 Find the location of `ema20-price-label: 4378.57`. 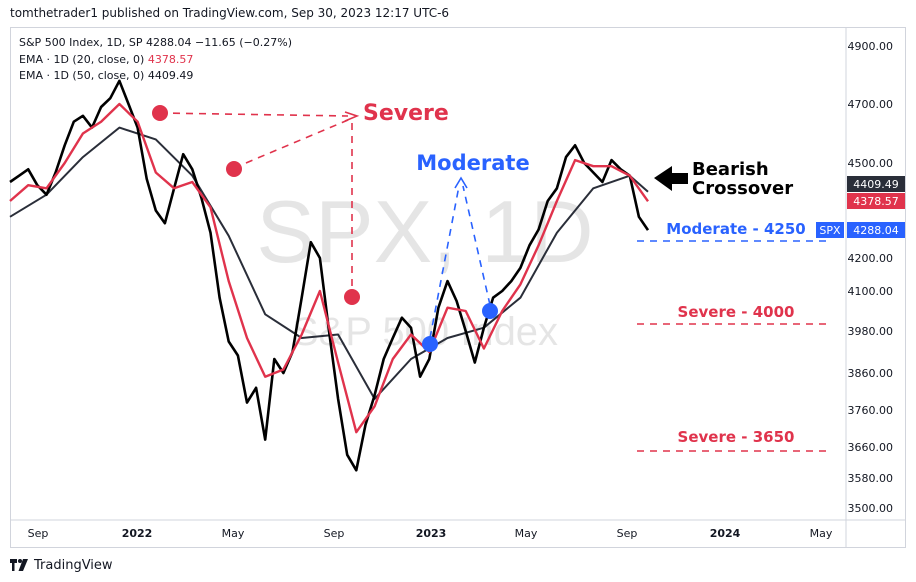

ema20-price-label: 4378.57 is located at coordinates (876, 201).